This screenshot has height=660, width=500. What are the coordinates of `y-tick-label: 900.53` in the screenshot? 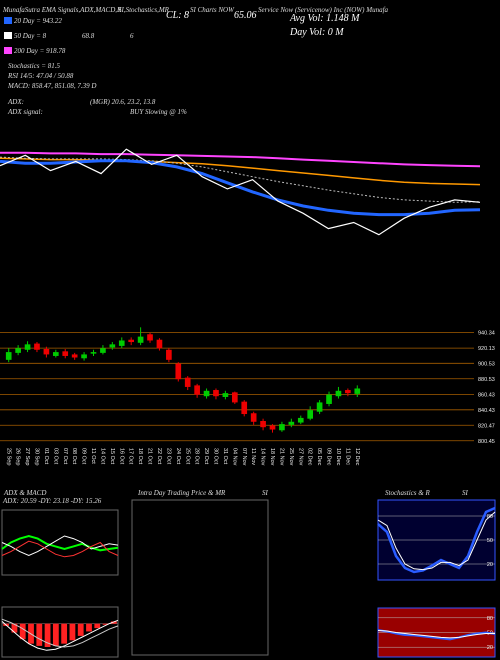 It's located at (486, 364).